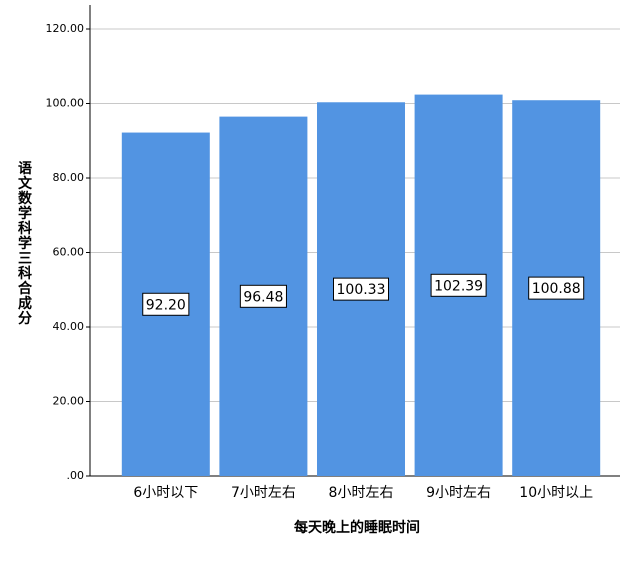  I want to click on y-tick-label: 60.00, so click(69, 252).